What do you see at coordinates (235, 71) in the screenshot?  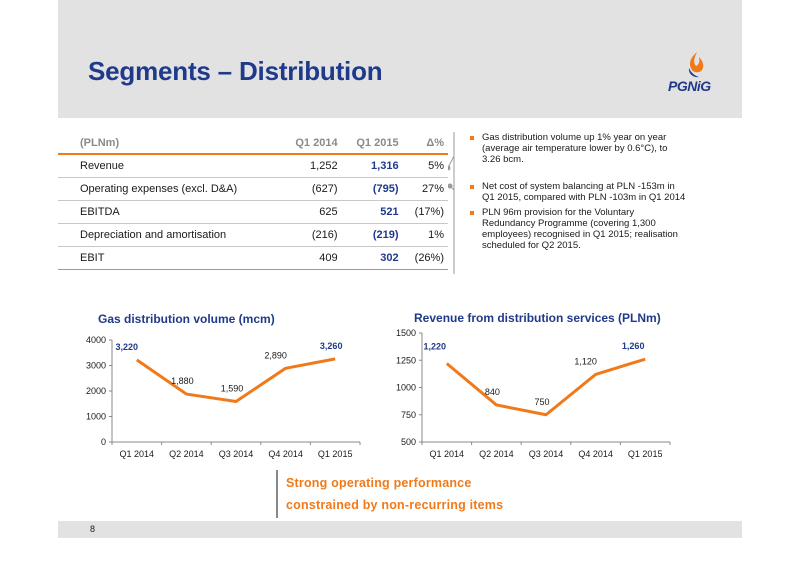 I see `slide-title: Segments – Distribution` at bounding box center [235, 71].